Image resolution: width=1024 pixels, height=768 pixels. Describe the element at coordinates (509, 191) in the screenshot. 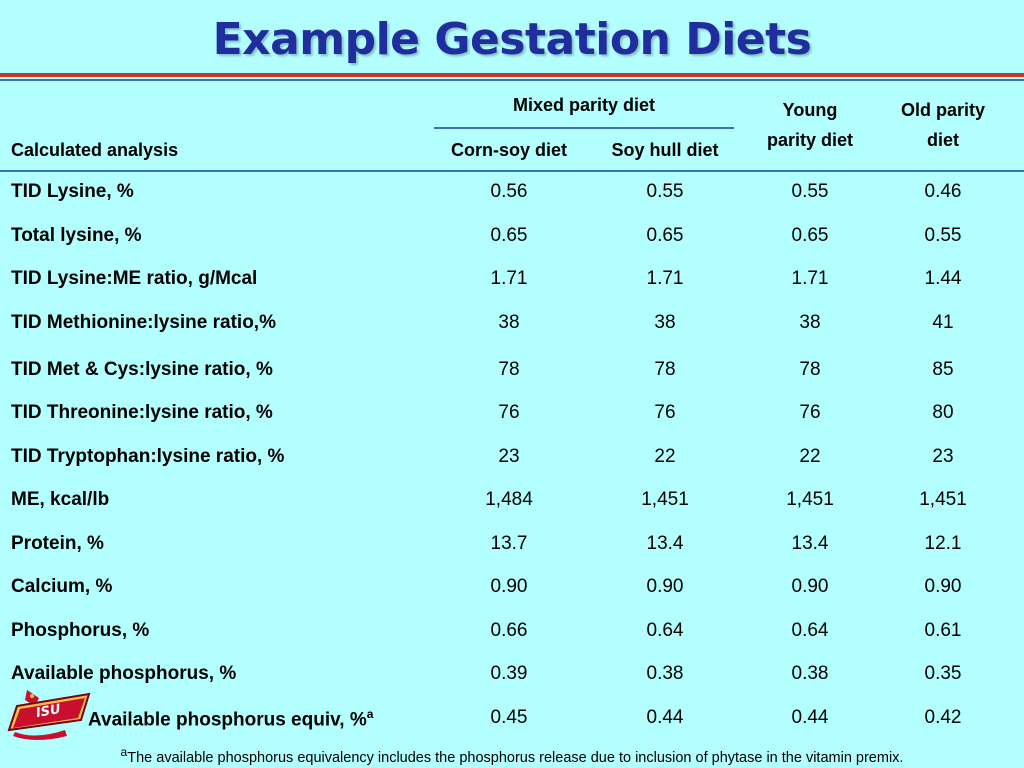

I see `table-cell: 0.56` at that location.